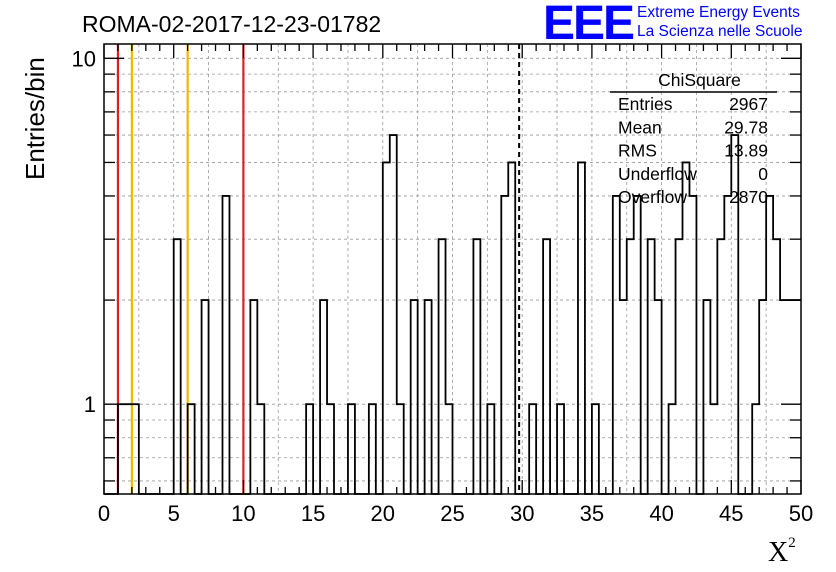 This screenshot has height=572, width=836. Describe the element at coordinates (778, 552) in the screenshot. I see `x-axis-label-base: X` at that location.